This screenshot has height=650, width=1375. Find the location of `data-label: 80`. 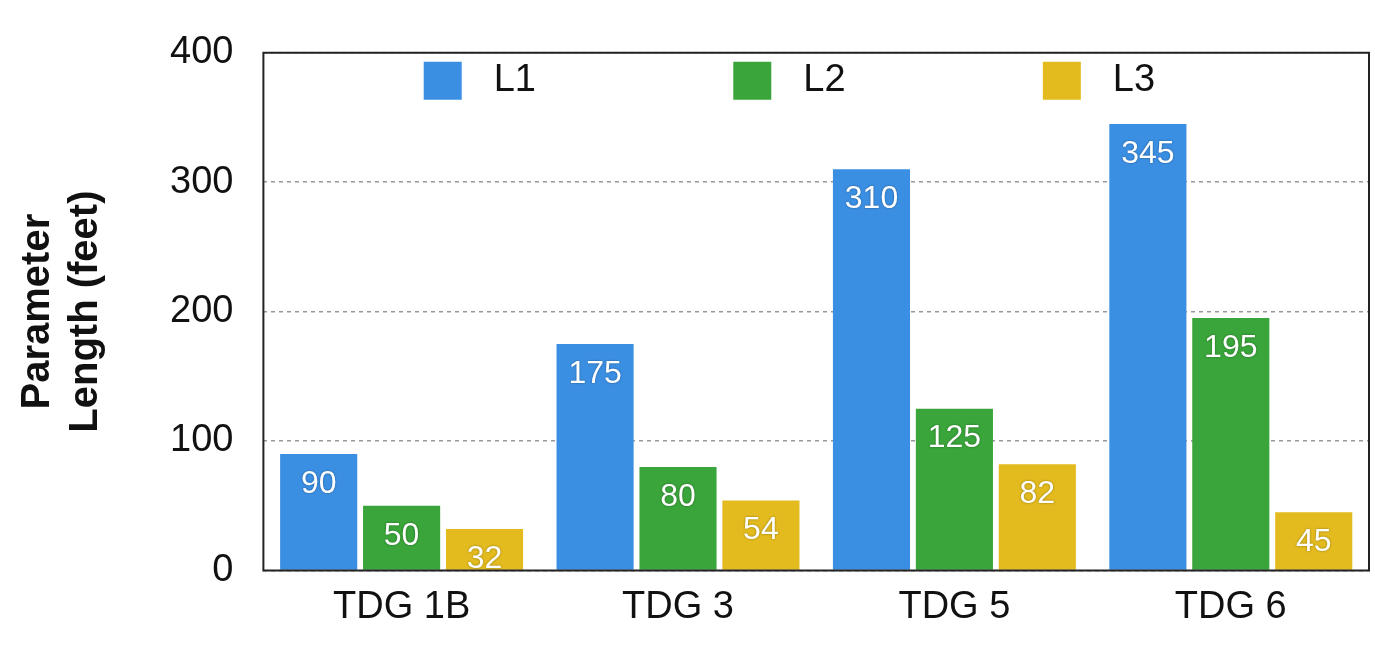

data-label: 80 is located at coordinates (678, 494).